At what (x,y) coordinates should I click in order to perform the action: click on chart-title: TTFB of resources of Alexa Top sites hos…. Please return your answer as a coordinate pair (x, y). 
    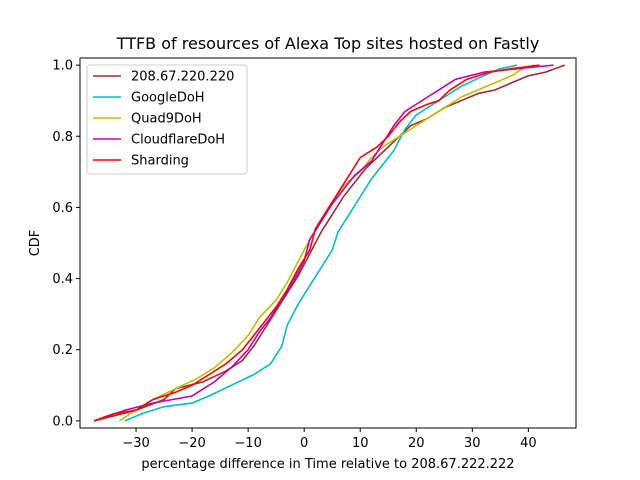
    Looking at the image, I should click on (328, 43).